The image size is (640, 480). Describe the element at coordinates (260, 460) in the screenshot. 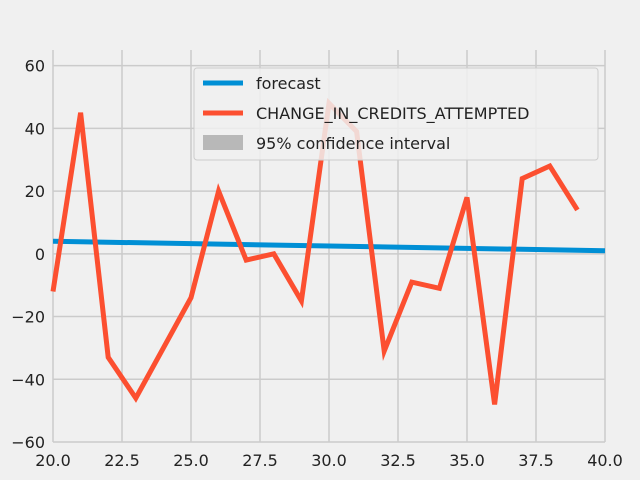

I see `x-tick-label: 27.5` at that location.